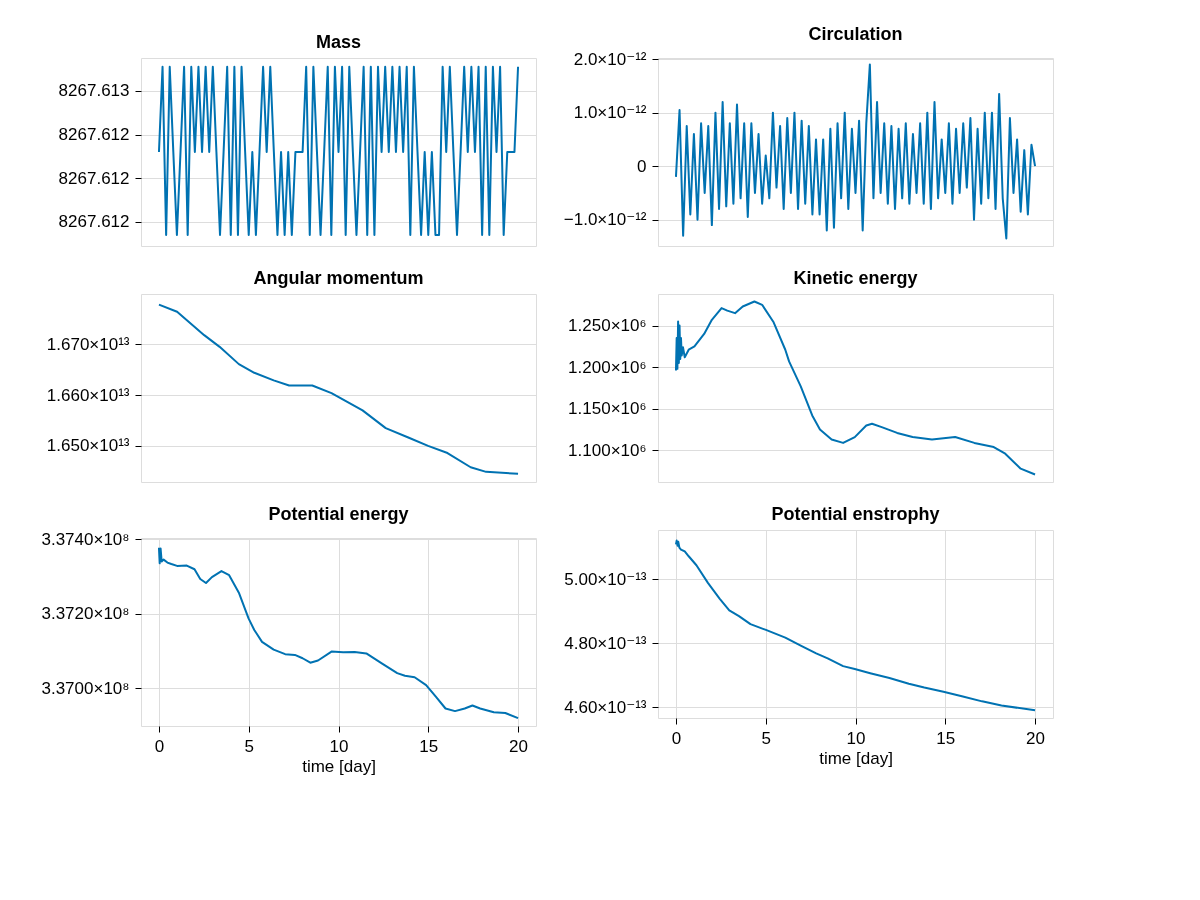  Describe the element at coordinates (607, 450) in the screenshot. I see `y-tick-label: 1.100×10⁶` at that location.